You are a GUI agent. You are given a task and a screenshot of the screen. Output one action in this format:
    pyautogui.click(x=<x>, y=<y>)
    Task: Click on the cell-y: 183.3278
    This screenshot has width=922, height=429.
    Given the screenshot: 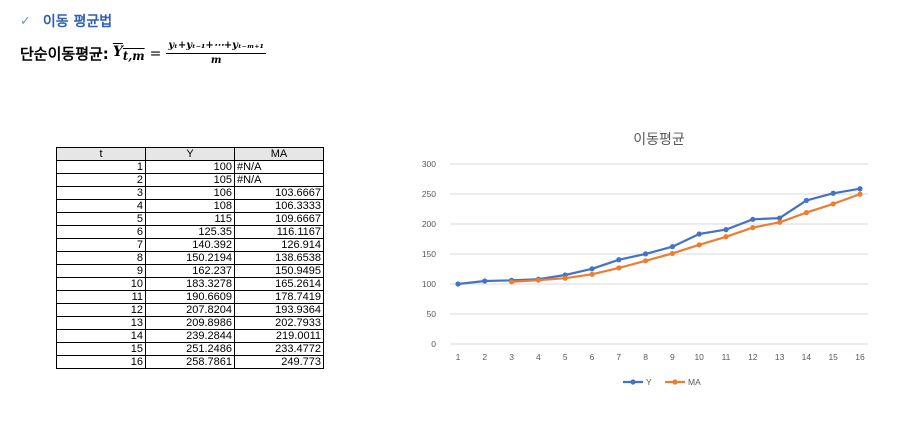 What is the action you would take?
    pyautogui.click(x=190, y=284)
    